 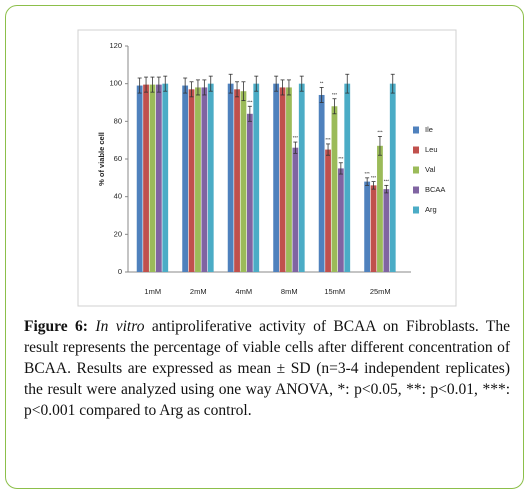 What do you see at coordinates (289, 291) in the screenshot?
I see `x-tick-label: 8mM` at bounding box center [289, 291].